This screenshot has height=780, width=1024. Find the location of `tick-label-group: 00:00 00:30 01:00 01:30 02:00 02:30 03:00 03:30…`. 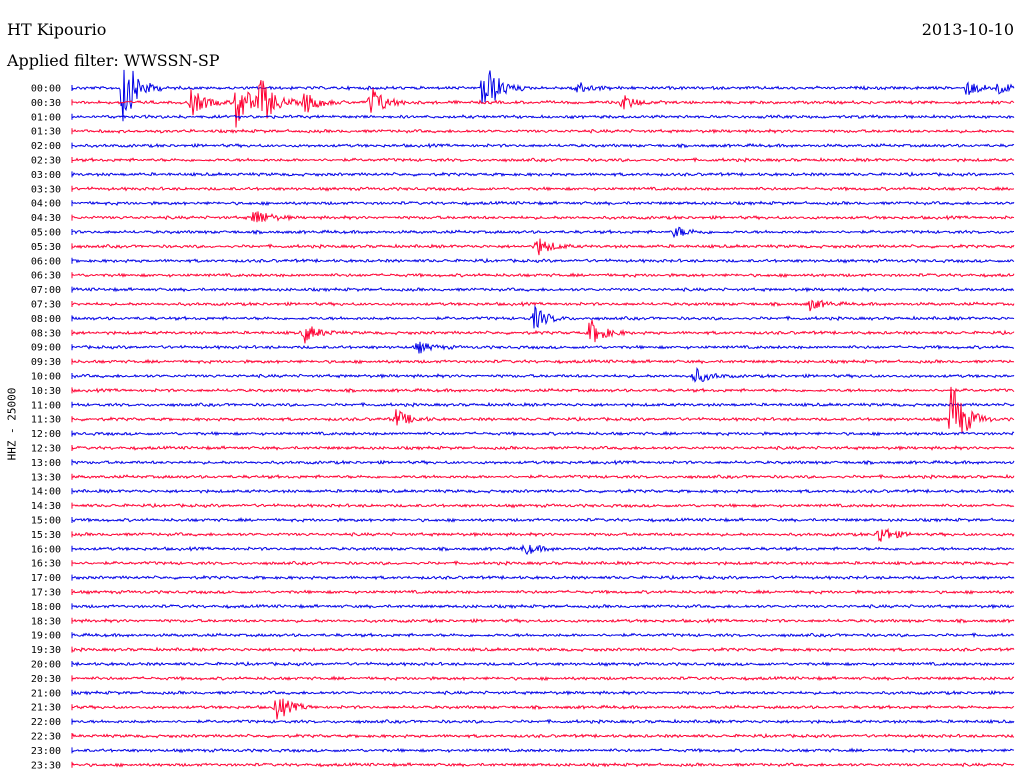

tick-label-group: 00:00 00:30 01:00 01:30 02:00 02:30 03:00 03:30… is located at coordinates (46, 428).